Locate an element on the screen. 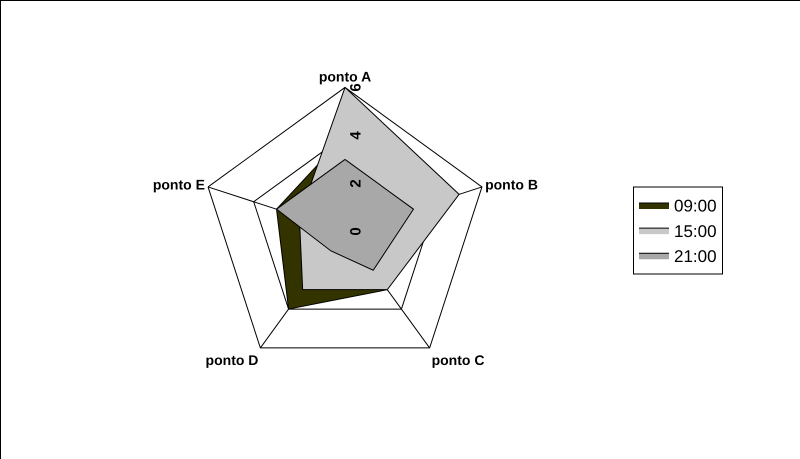 The width and height of the screenshot is (800, 459). spoke-label: ponto D is located at coordinates (232, 360).